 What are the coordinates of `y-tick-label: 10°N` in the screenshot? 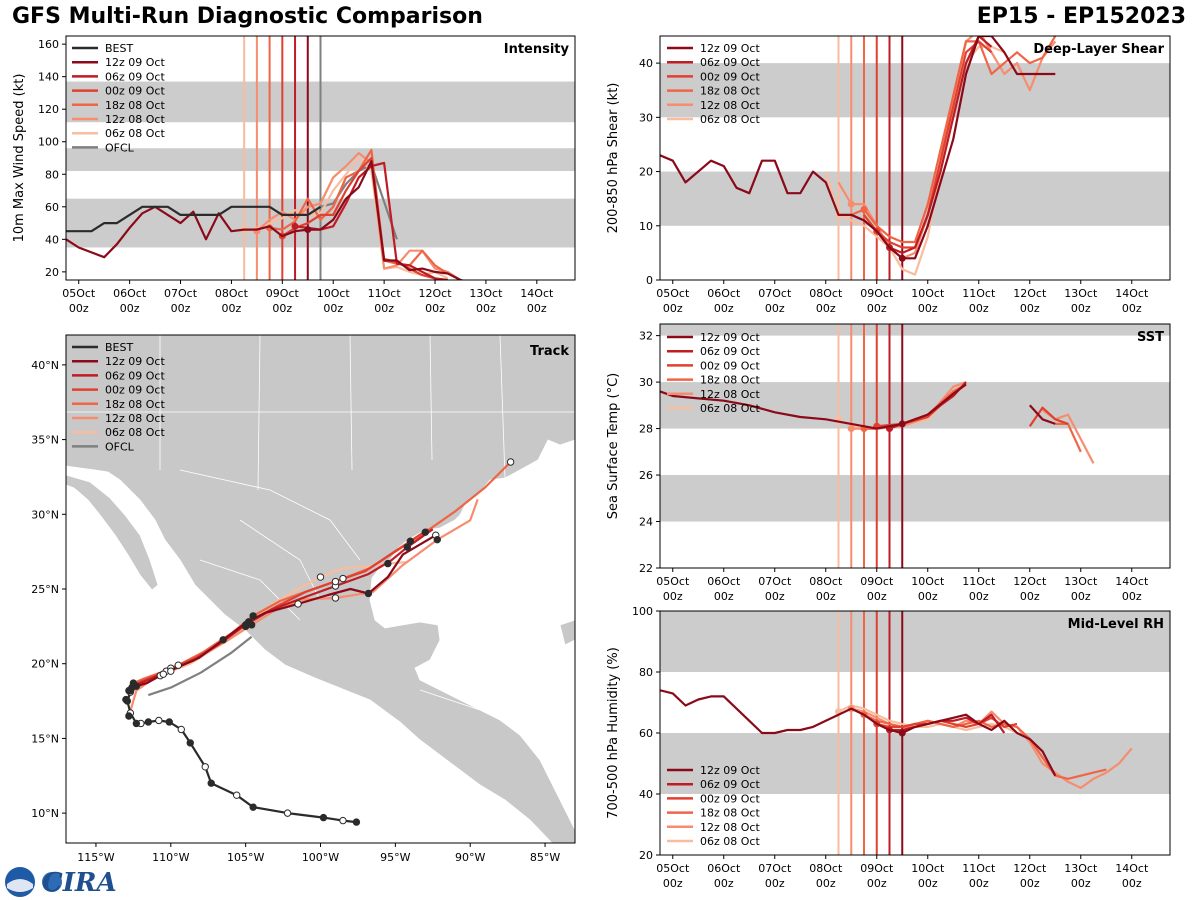 It's located at (45, 813).